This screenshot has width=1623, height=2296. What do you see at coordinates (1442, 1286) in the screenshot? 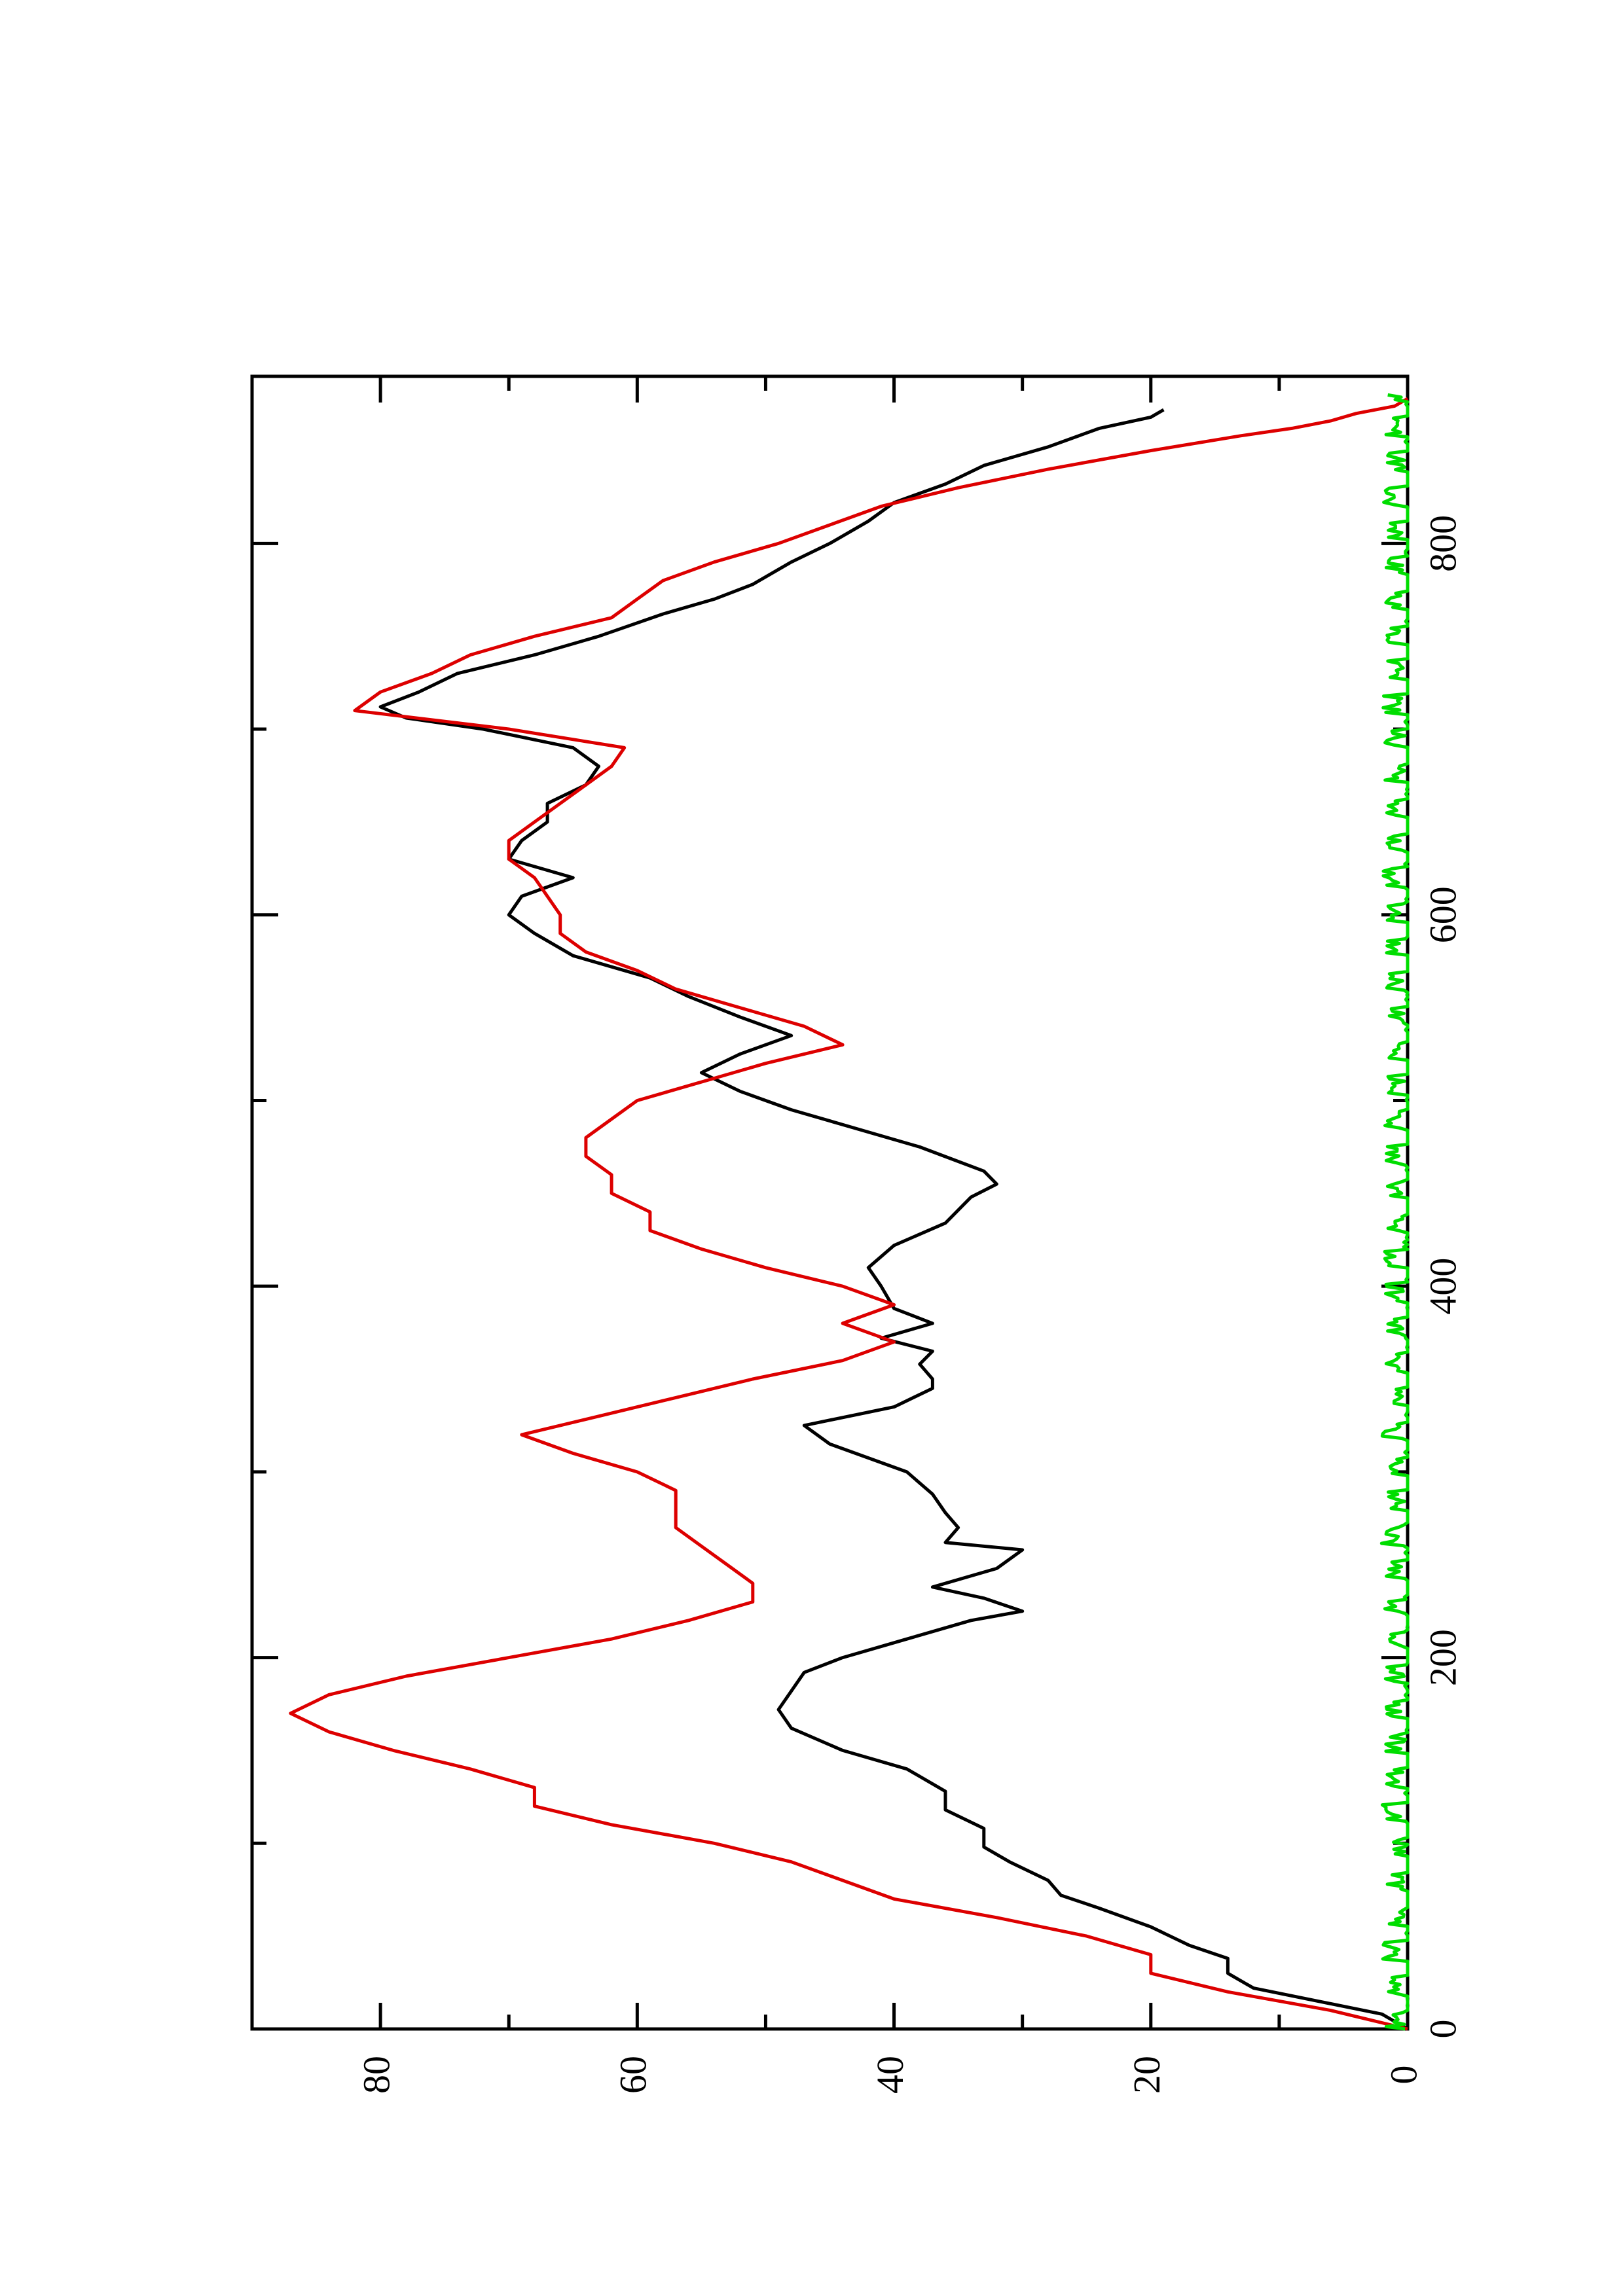
I see `x-tick-label: 400` at bounding box center [1442, 1286].